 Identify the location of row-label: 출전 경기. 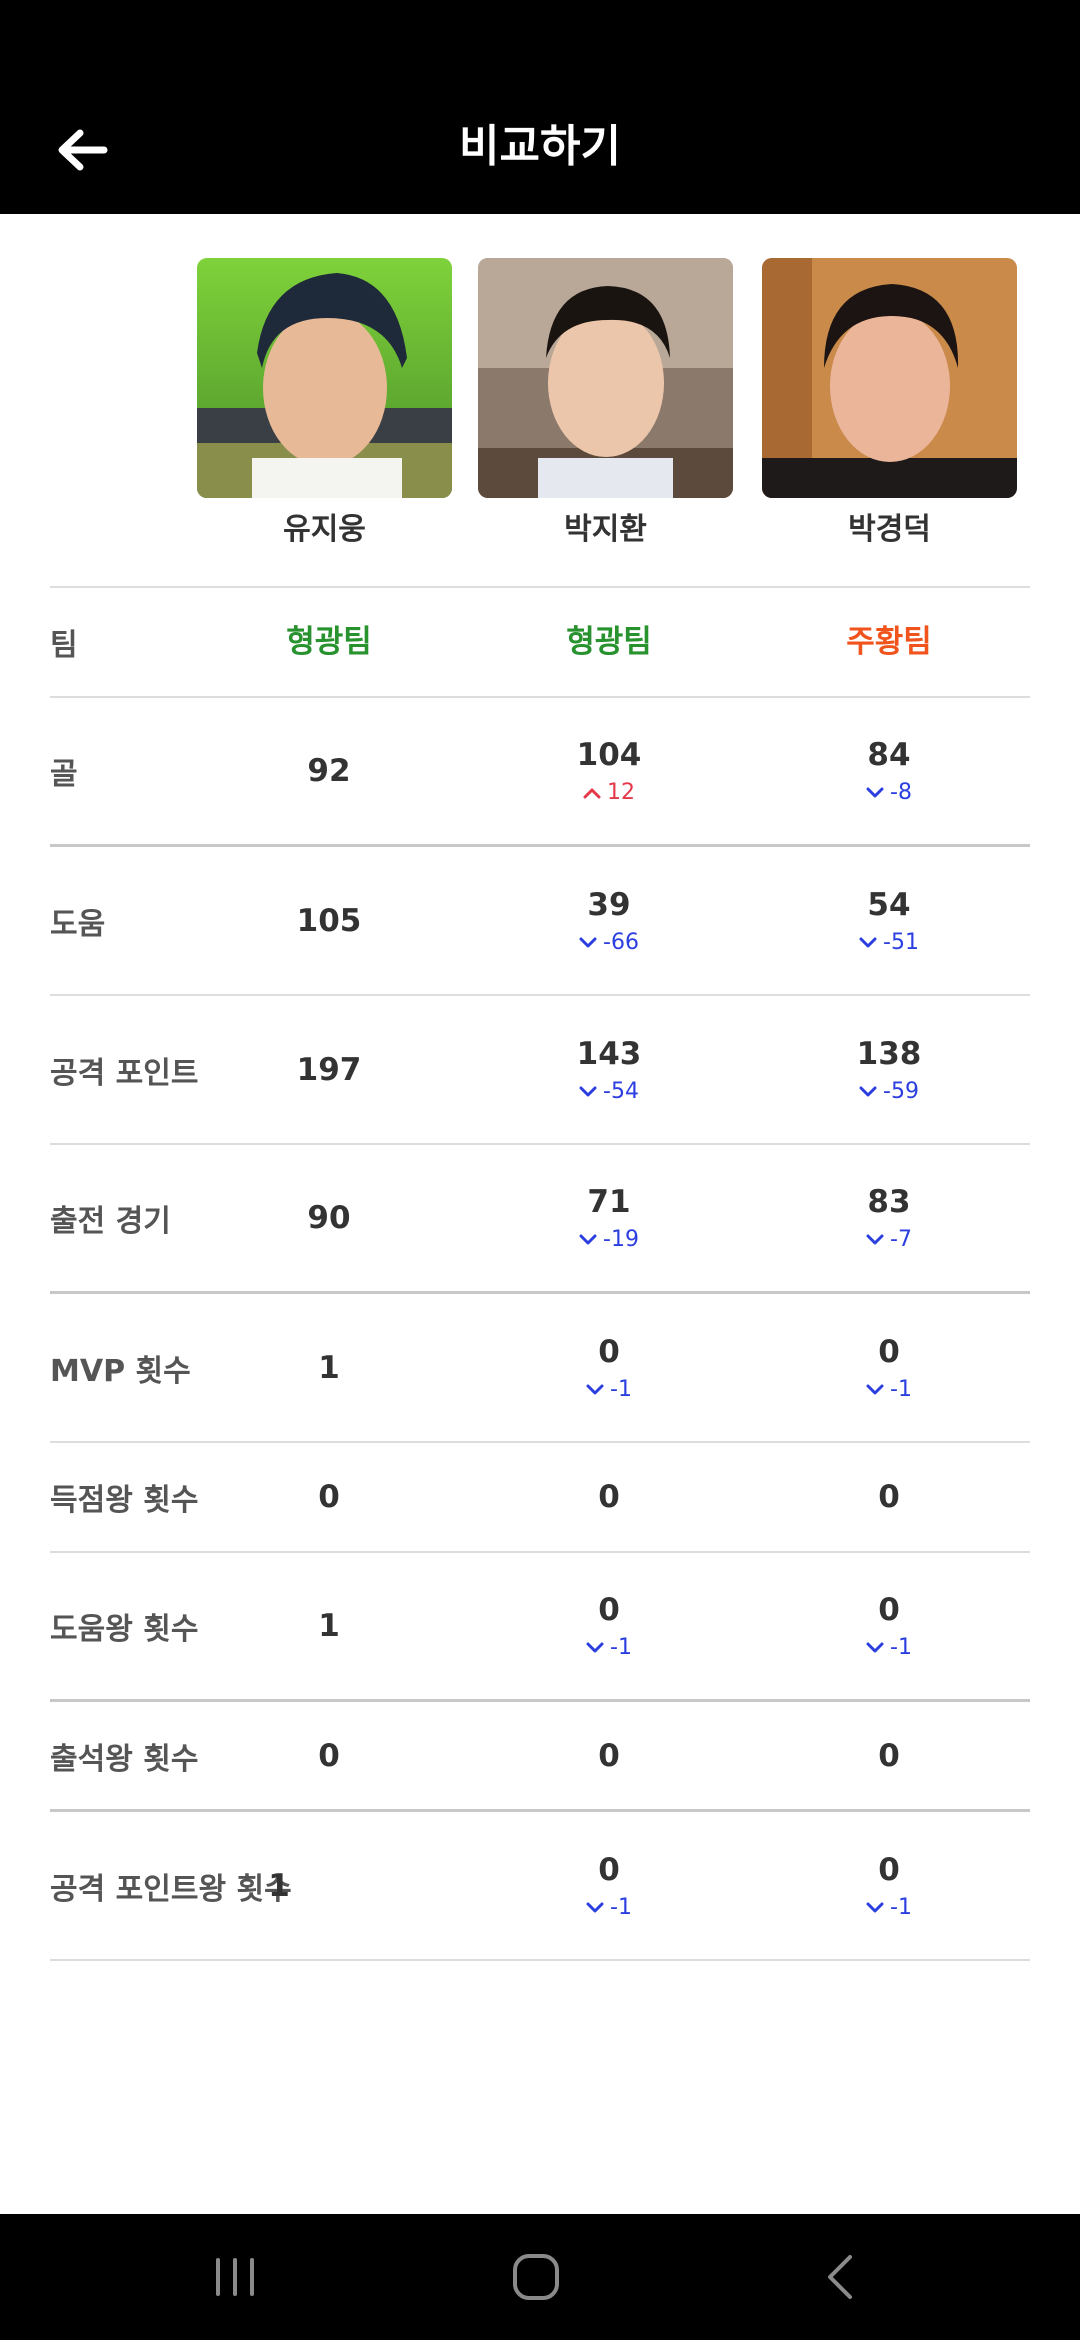
(110, 1221).